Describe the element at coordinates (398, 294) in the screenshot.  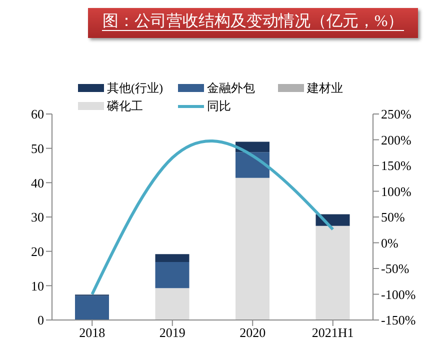
I see `y2-tick-label: -100%` at that location.